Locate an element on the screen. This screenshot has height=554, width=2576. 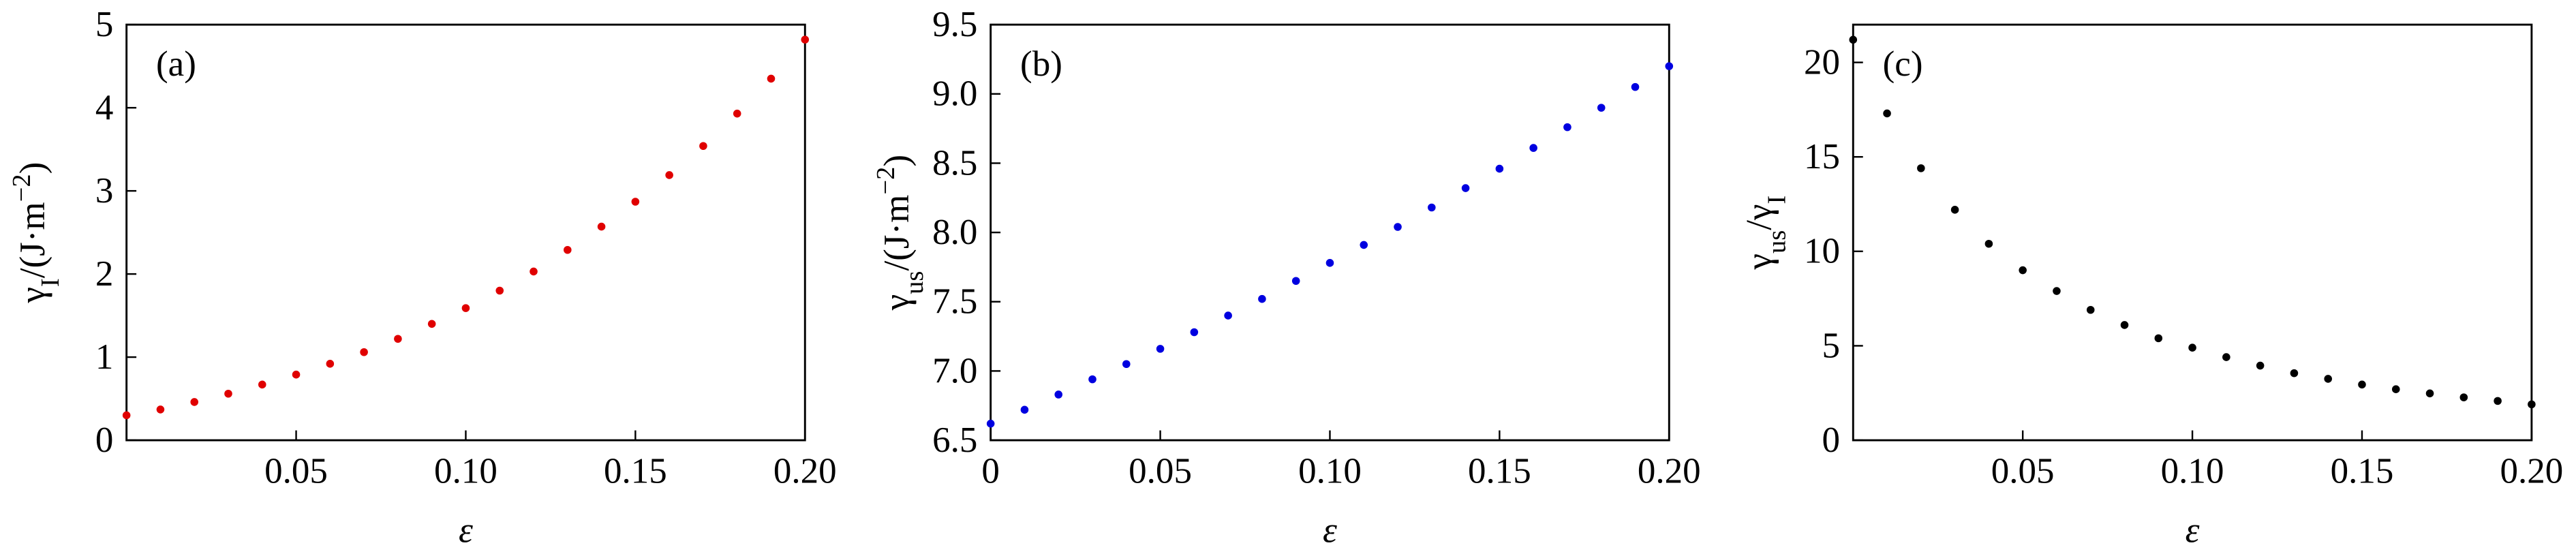
panel-label: (c) is located at coordinates (1903, 64).